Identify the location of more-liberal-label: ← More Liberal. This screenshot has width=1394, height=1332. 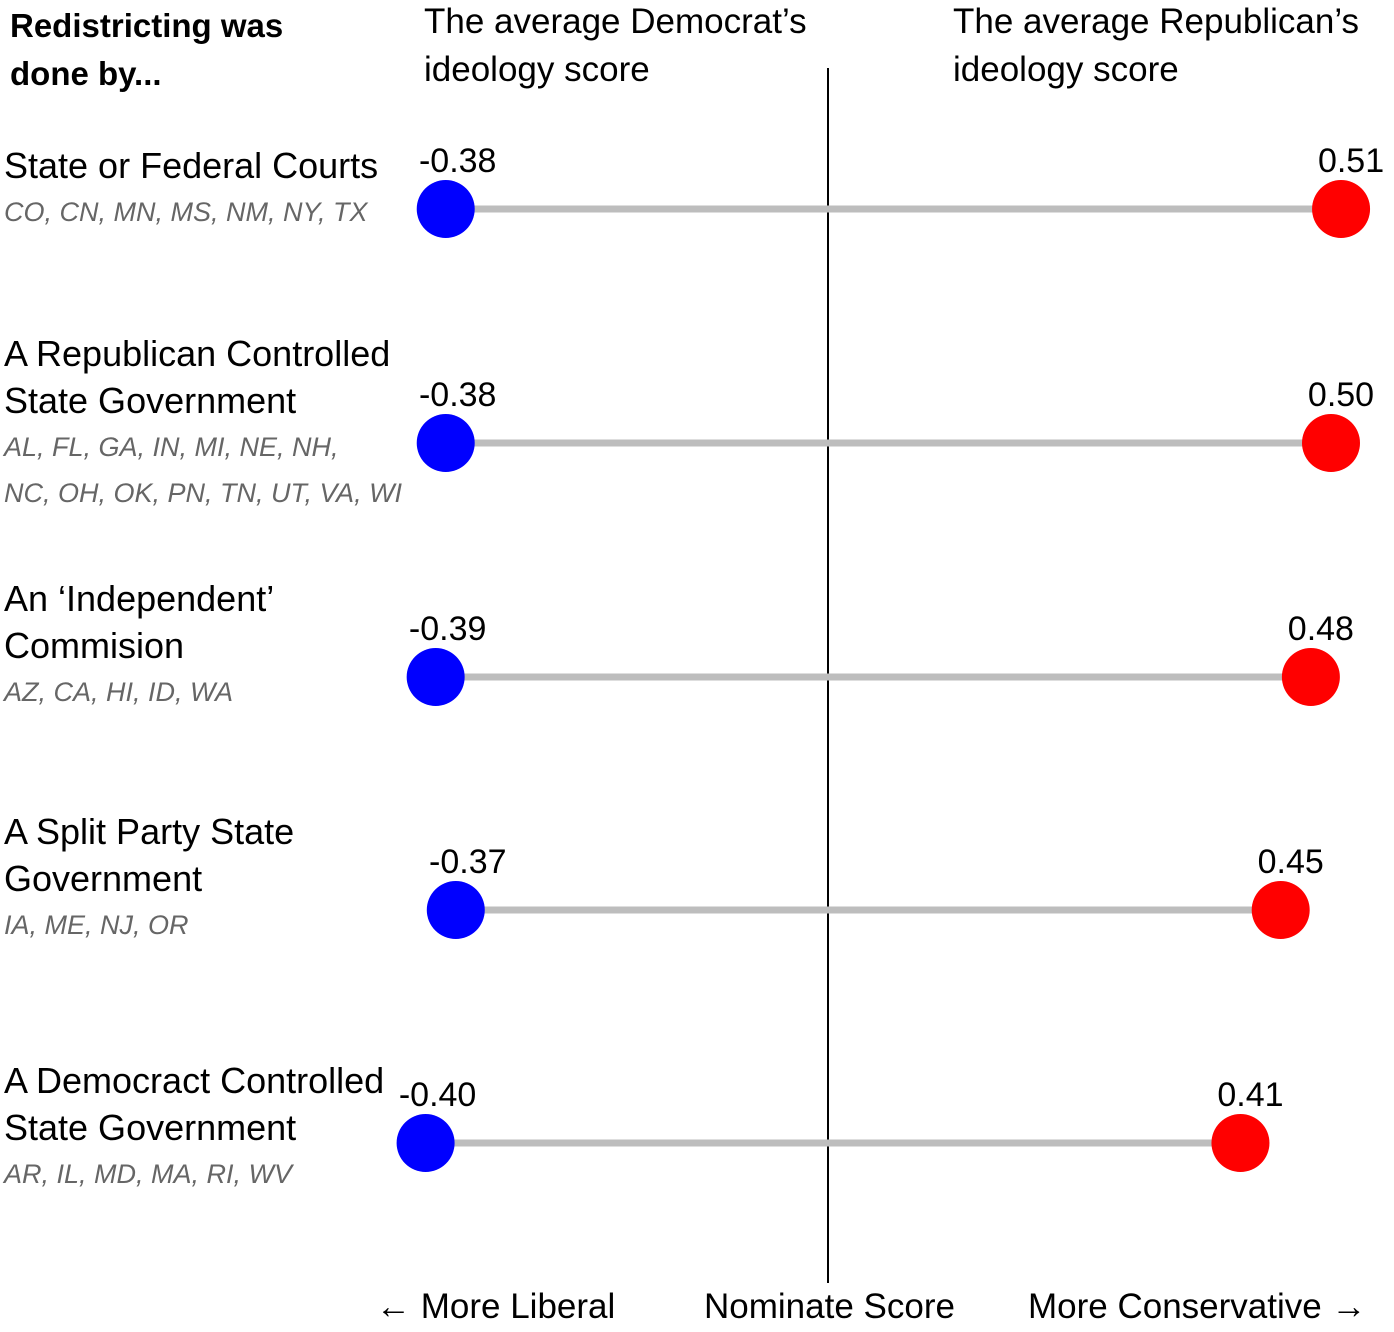
(495, 1307).